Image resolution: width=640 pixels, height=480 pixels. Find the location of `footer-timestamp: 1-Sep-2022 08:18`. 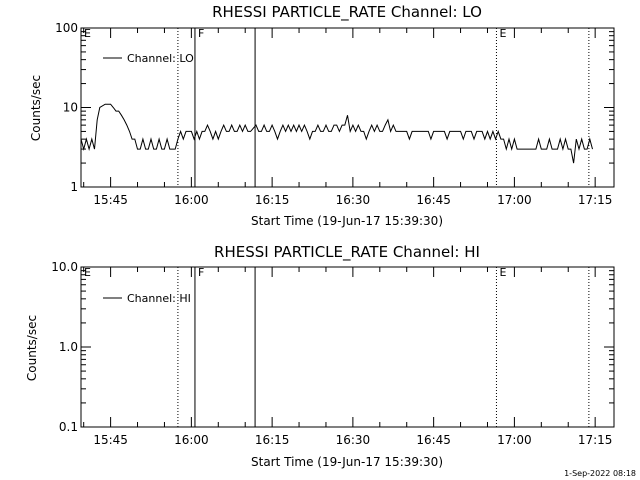

footer-timestamp: 1-Sep-2022 08:18 is located at coordinates (600, 473).